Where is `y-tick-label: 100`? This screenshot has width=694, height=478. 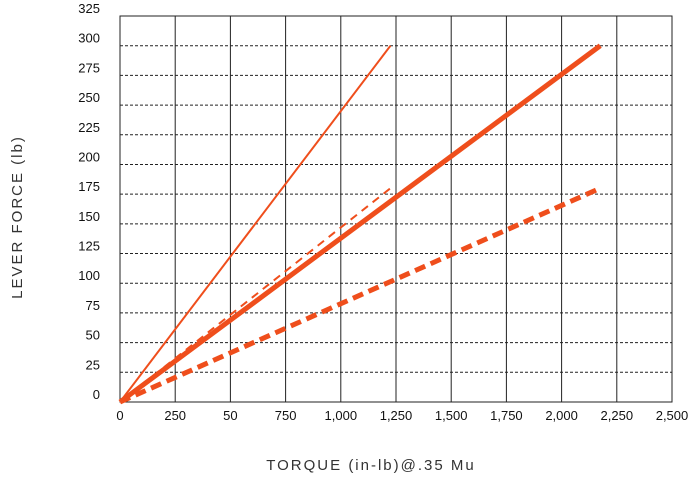
y-tick-label: 100 is located at coordinates (89, 275).